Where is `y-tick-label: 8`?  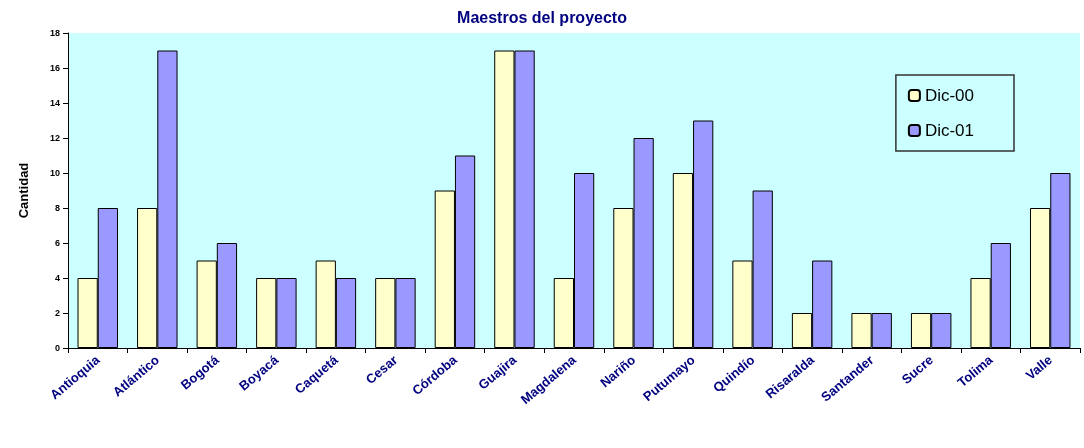 y-tick-label: 8 is located at coordinates (57, 208).